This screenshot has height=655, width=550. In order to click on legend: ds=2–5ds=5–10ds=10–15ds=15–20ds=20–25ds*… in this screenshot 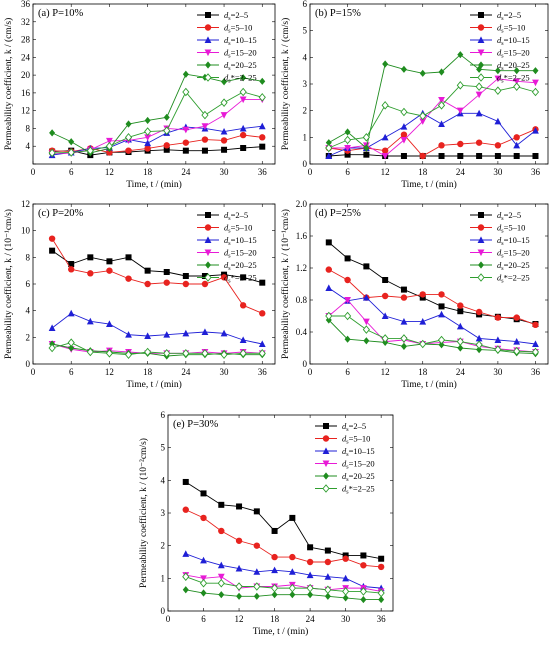, I will do `click(500, 247)`.